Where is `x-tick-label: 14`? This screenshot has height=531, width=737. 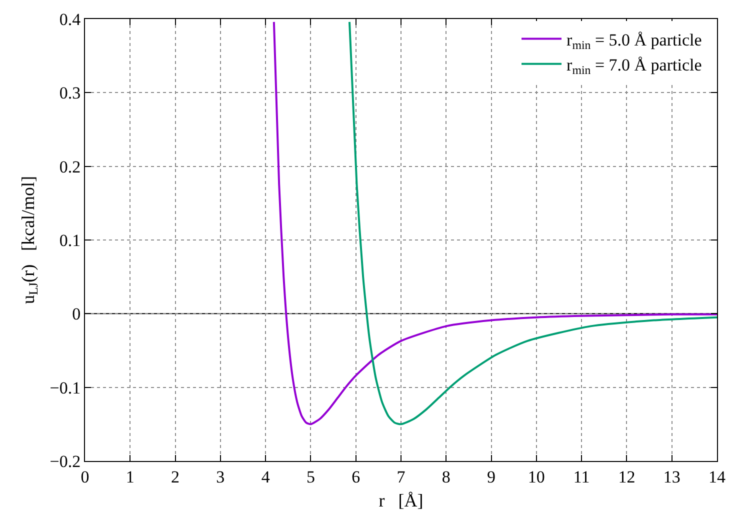 x-tick-label: 14 is located at coordinates (717, 476).